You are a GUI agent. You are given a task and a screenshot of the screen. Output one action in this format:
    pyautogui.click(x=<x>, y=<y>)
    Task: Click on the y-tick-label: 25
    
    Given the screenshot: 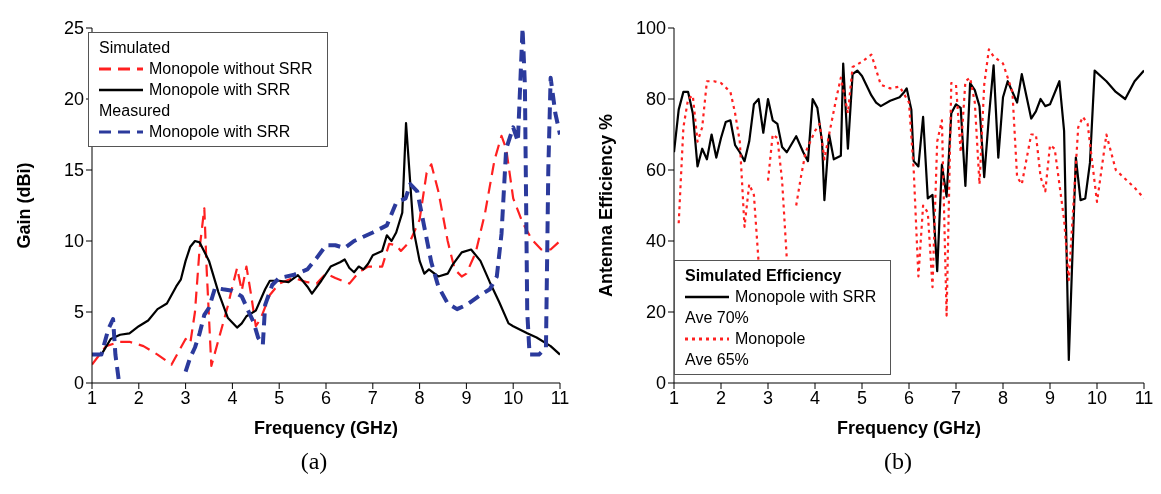 What is the action you would take?
    pyautogui.click(x=73, y=28)
    